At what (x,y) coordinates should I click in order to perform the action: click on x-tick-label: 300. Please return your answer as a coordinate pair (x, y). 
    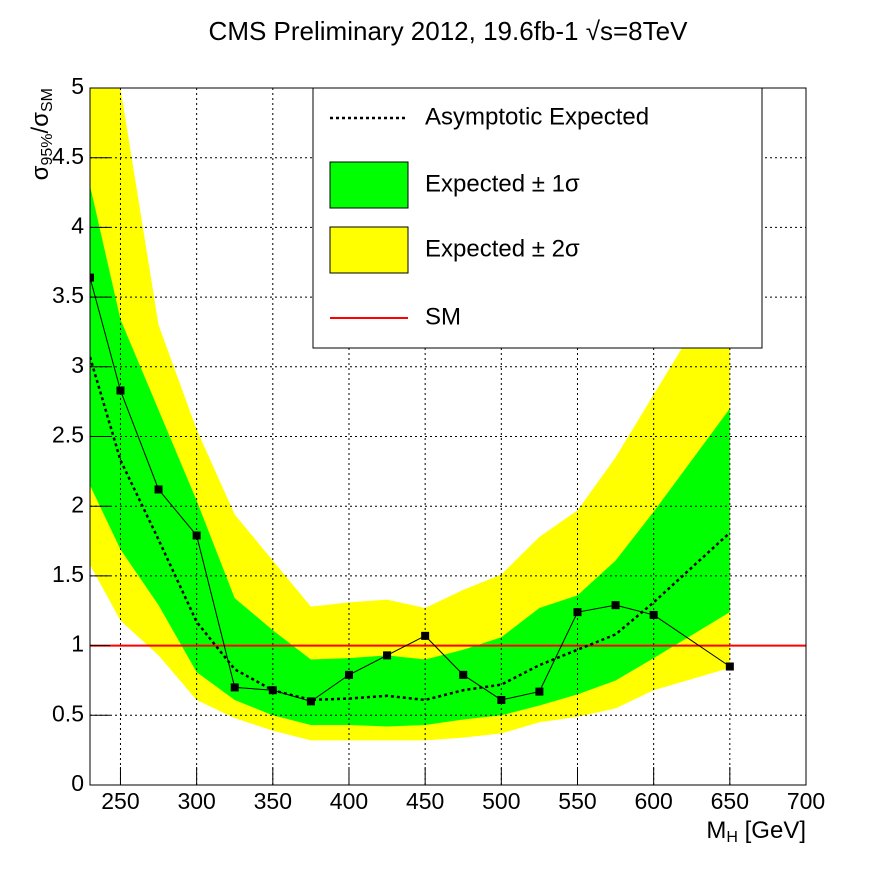
    Looking at the image, I should click on (196, 801).